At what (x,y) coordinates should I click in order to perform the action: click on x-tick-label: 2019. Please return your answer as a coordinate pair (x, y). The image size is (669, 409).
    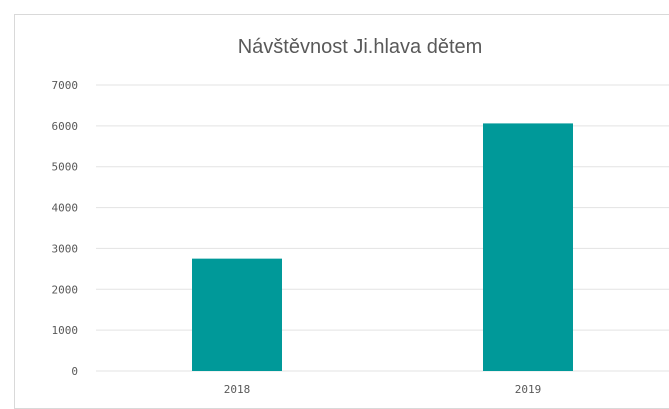
    Looking at the image, I should click on (528, 389).